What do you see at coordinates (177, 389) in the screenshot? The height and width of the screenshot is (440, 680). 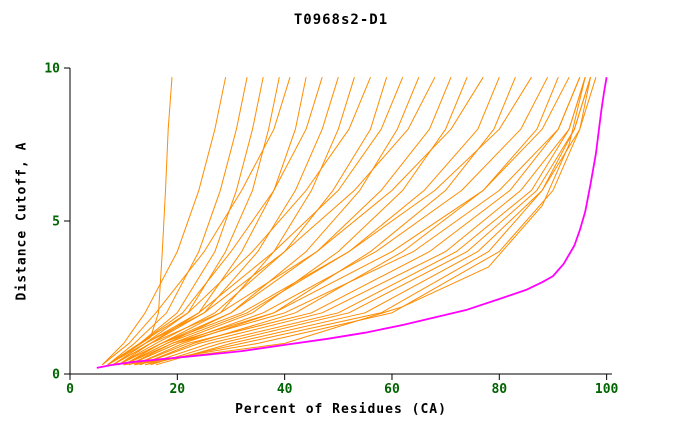 I see `x-tick-label: 20` at bounding box center [177, 389].